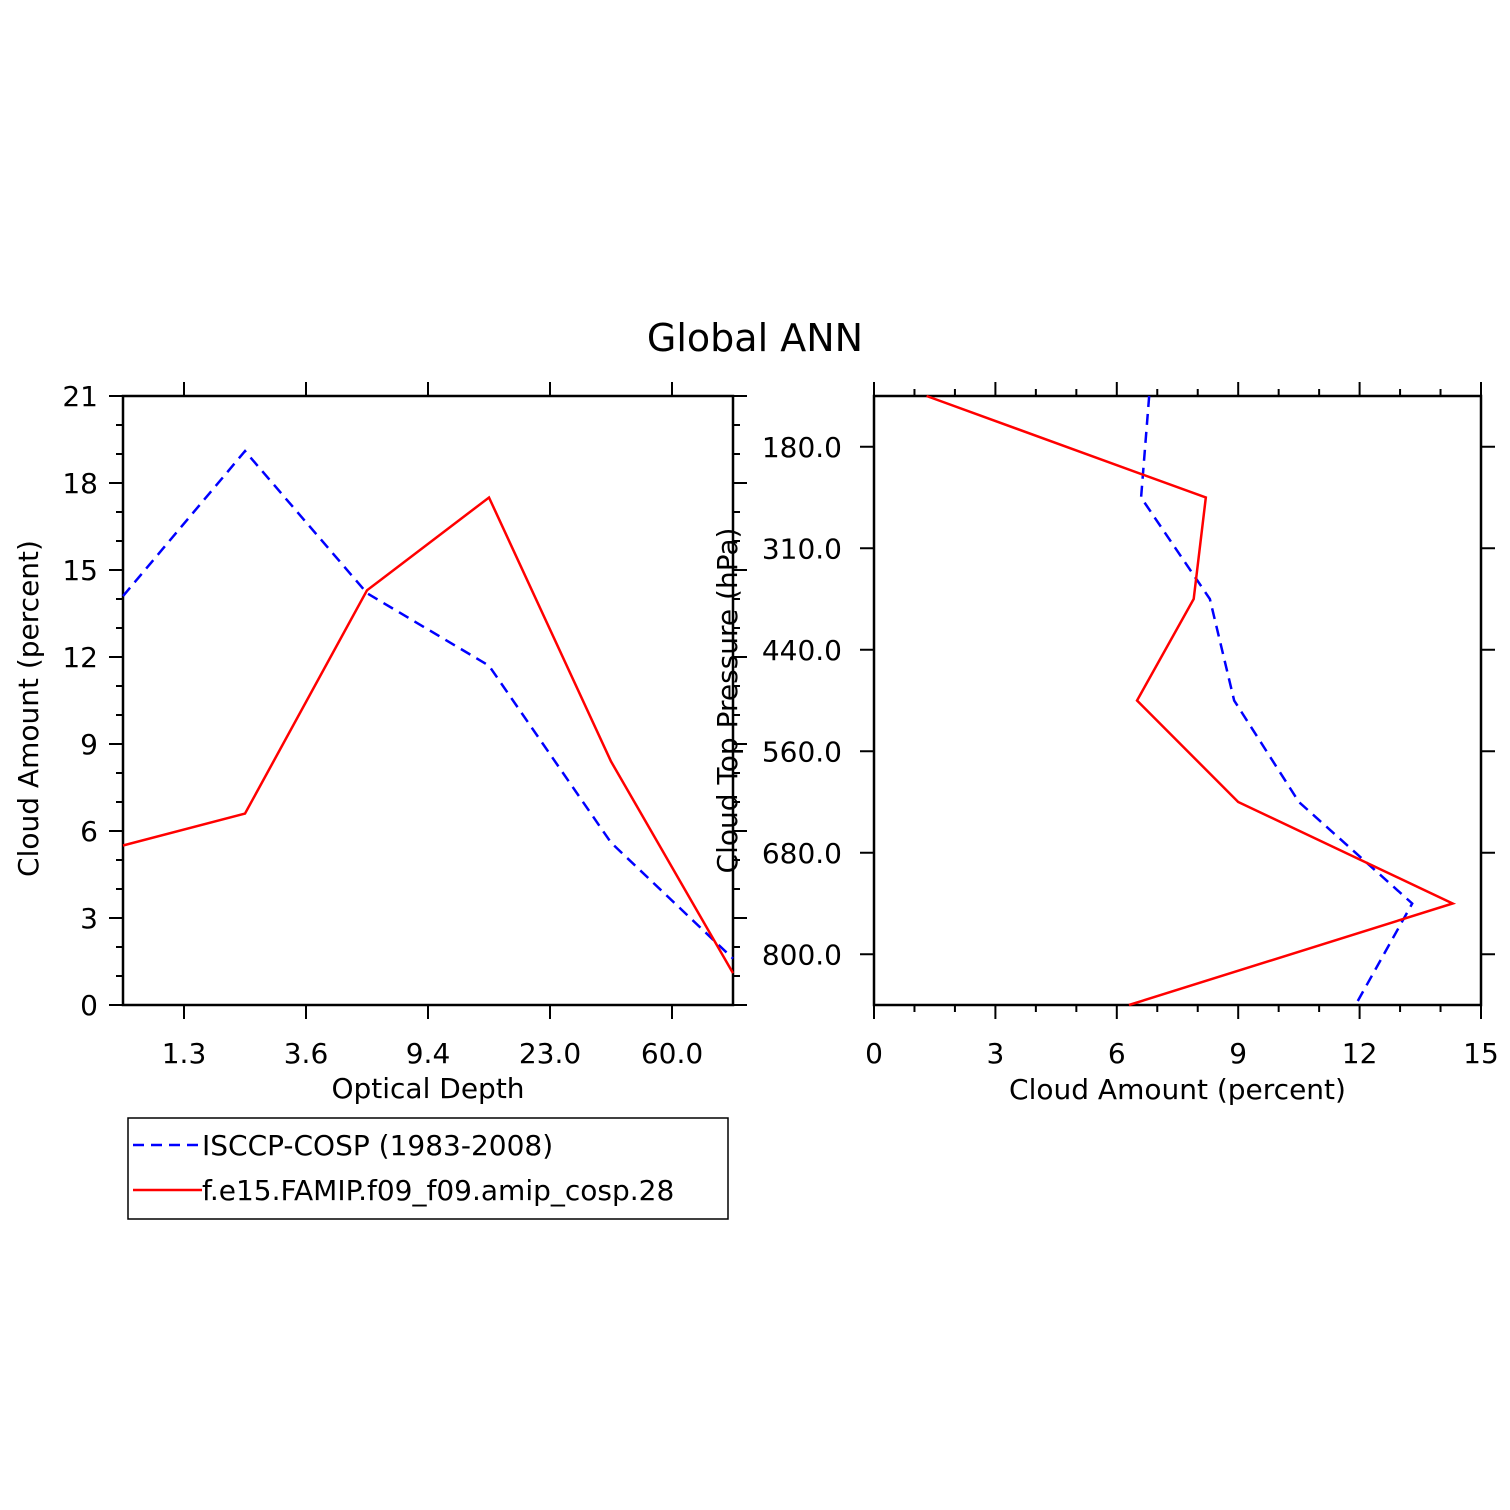 This screenshot has height=1510, width=1510. I want to click on x-tick-label: 0, so click(874, 1053).